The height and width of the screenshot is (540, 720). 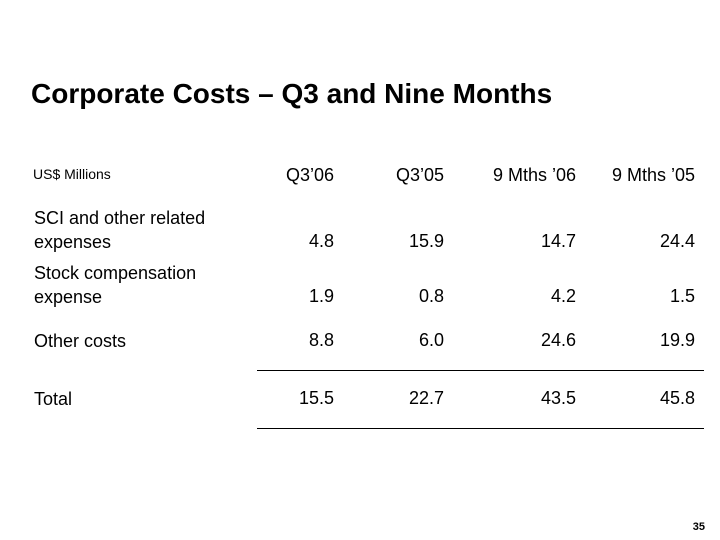 I want to click on column-header-q3-06: Q3’06, so click(x=309, y=175).